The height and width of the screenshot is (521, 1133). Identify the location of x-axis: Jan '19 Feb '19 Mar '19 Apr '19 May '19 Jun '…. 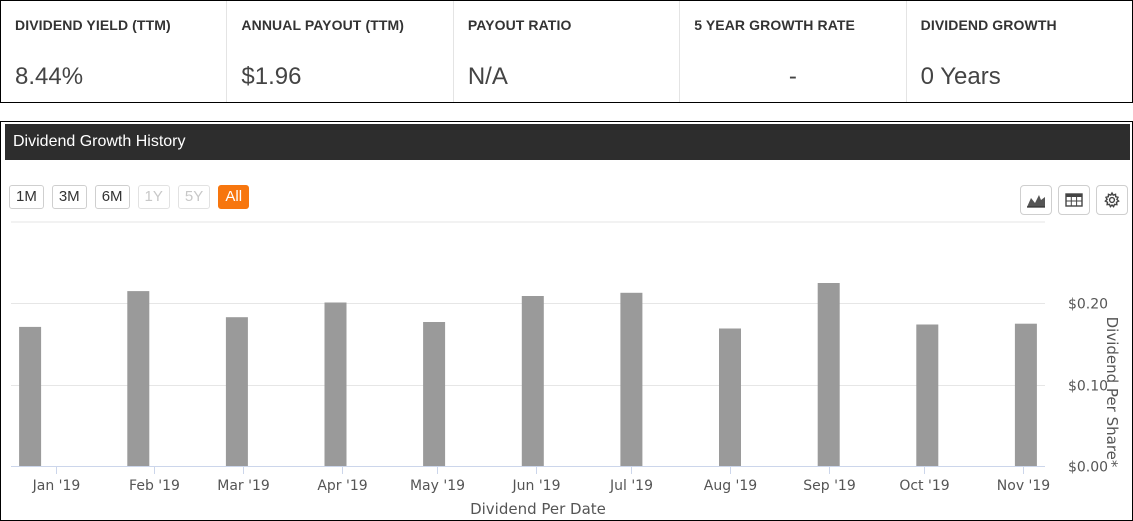
(530, 480).